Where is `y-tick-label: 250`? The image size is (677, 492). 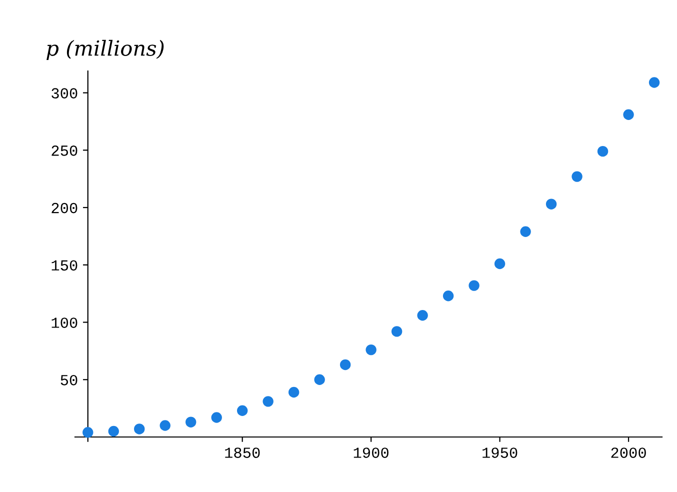 y-tick-label: 250 is located at coordinates (65, 150).